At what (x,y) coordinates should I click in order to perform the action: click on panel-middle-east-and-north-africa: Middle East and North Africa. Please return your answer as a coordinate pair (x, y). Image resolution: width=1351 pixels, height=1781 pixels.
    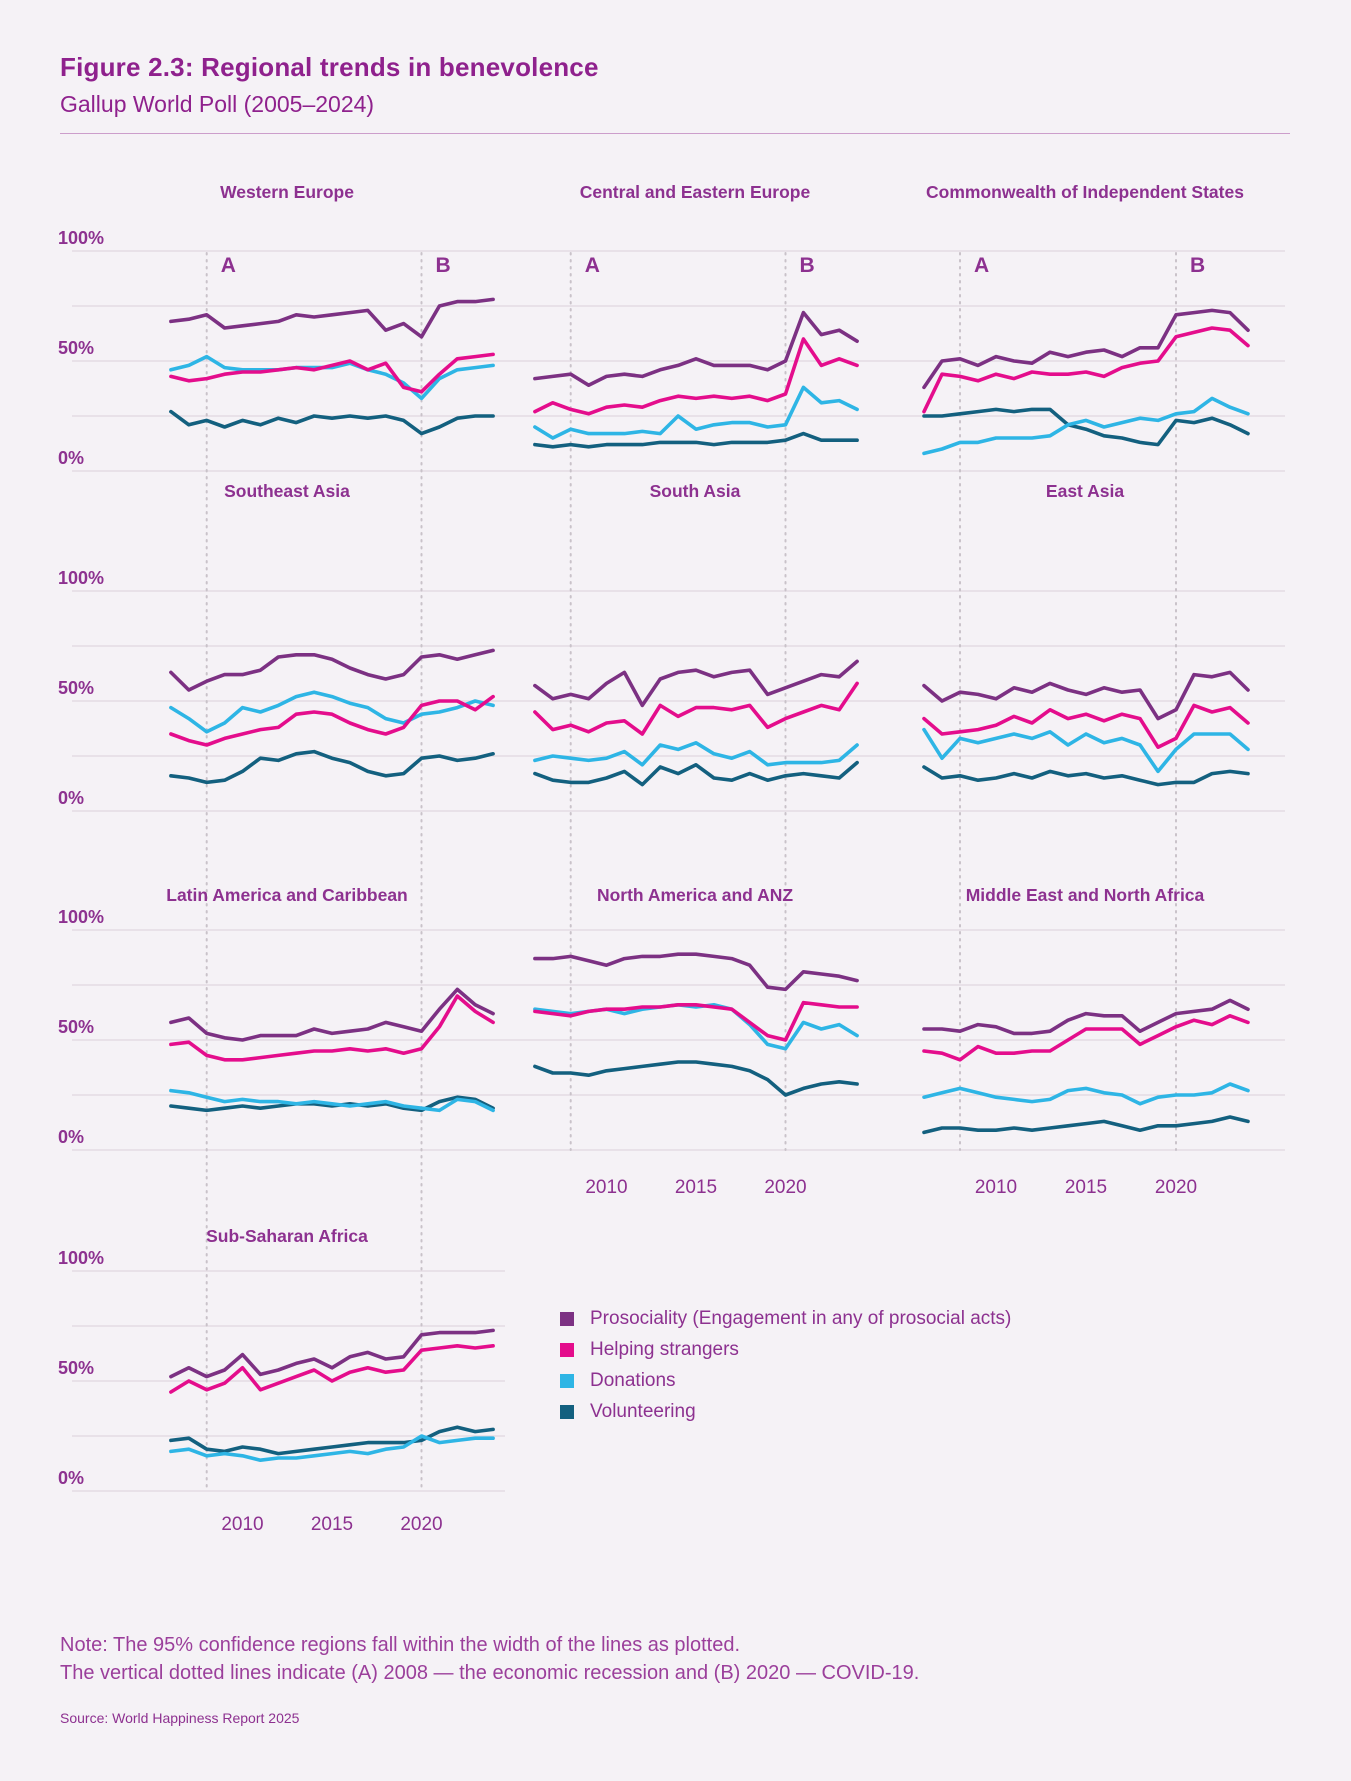
    Looking at the image, I should click on (1086, 1010).